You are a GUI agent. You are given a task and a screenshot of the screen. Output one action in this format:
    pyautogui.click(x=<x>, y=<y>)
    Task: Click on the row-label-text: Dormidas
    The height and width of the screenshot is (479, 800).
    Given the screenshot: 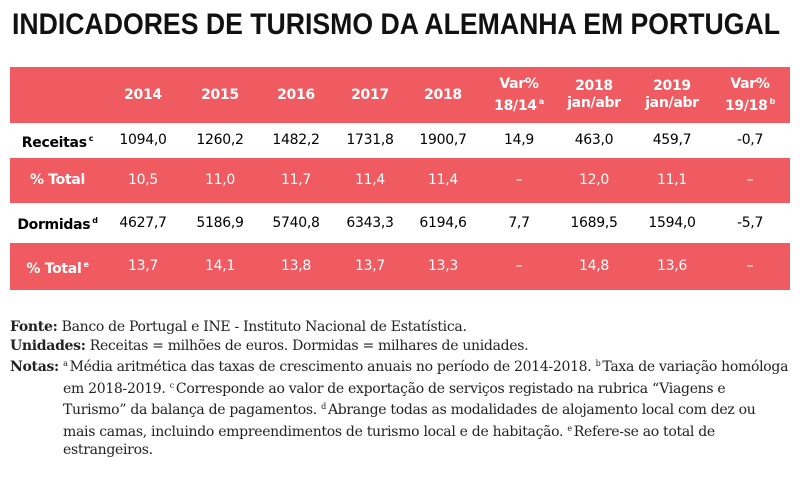 What is the action you would take?
    pyautogui.click(x=54, y=225)
    